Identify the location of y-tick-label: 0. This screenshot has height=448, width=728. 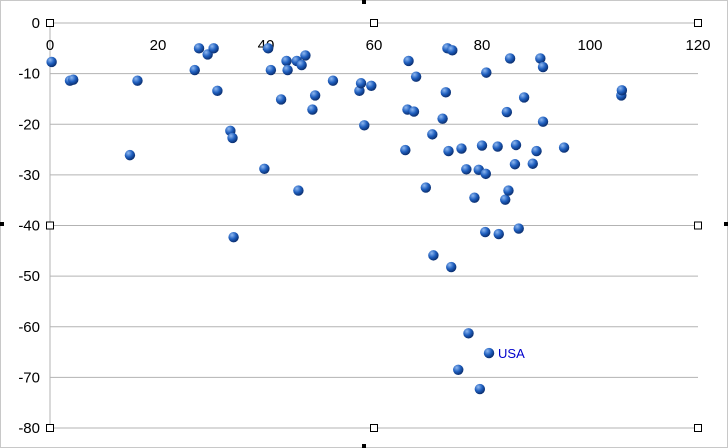
(36, 23).